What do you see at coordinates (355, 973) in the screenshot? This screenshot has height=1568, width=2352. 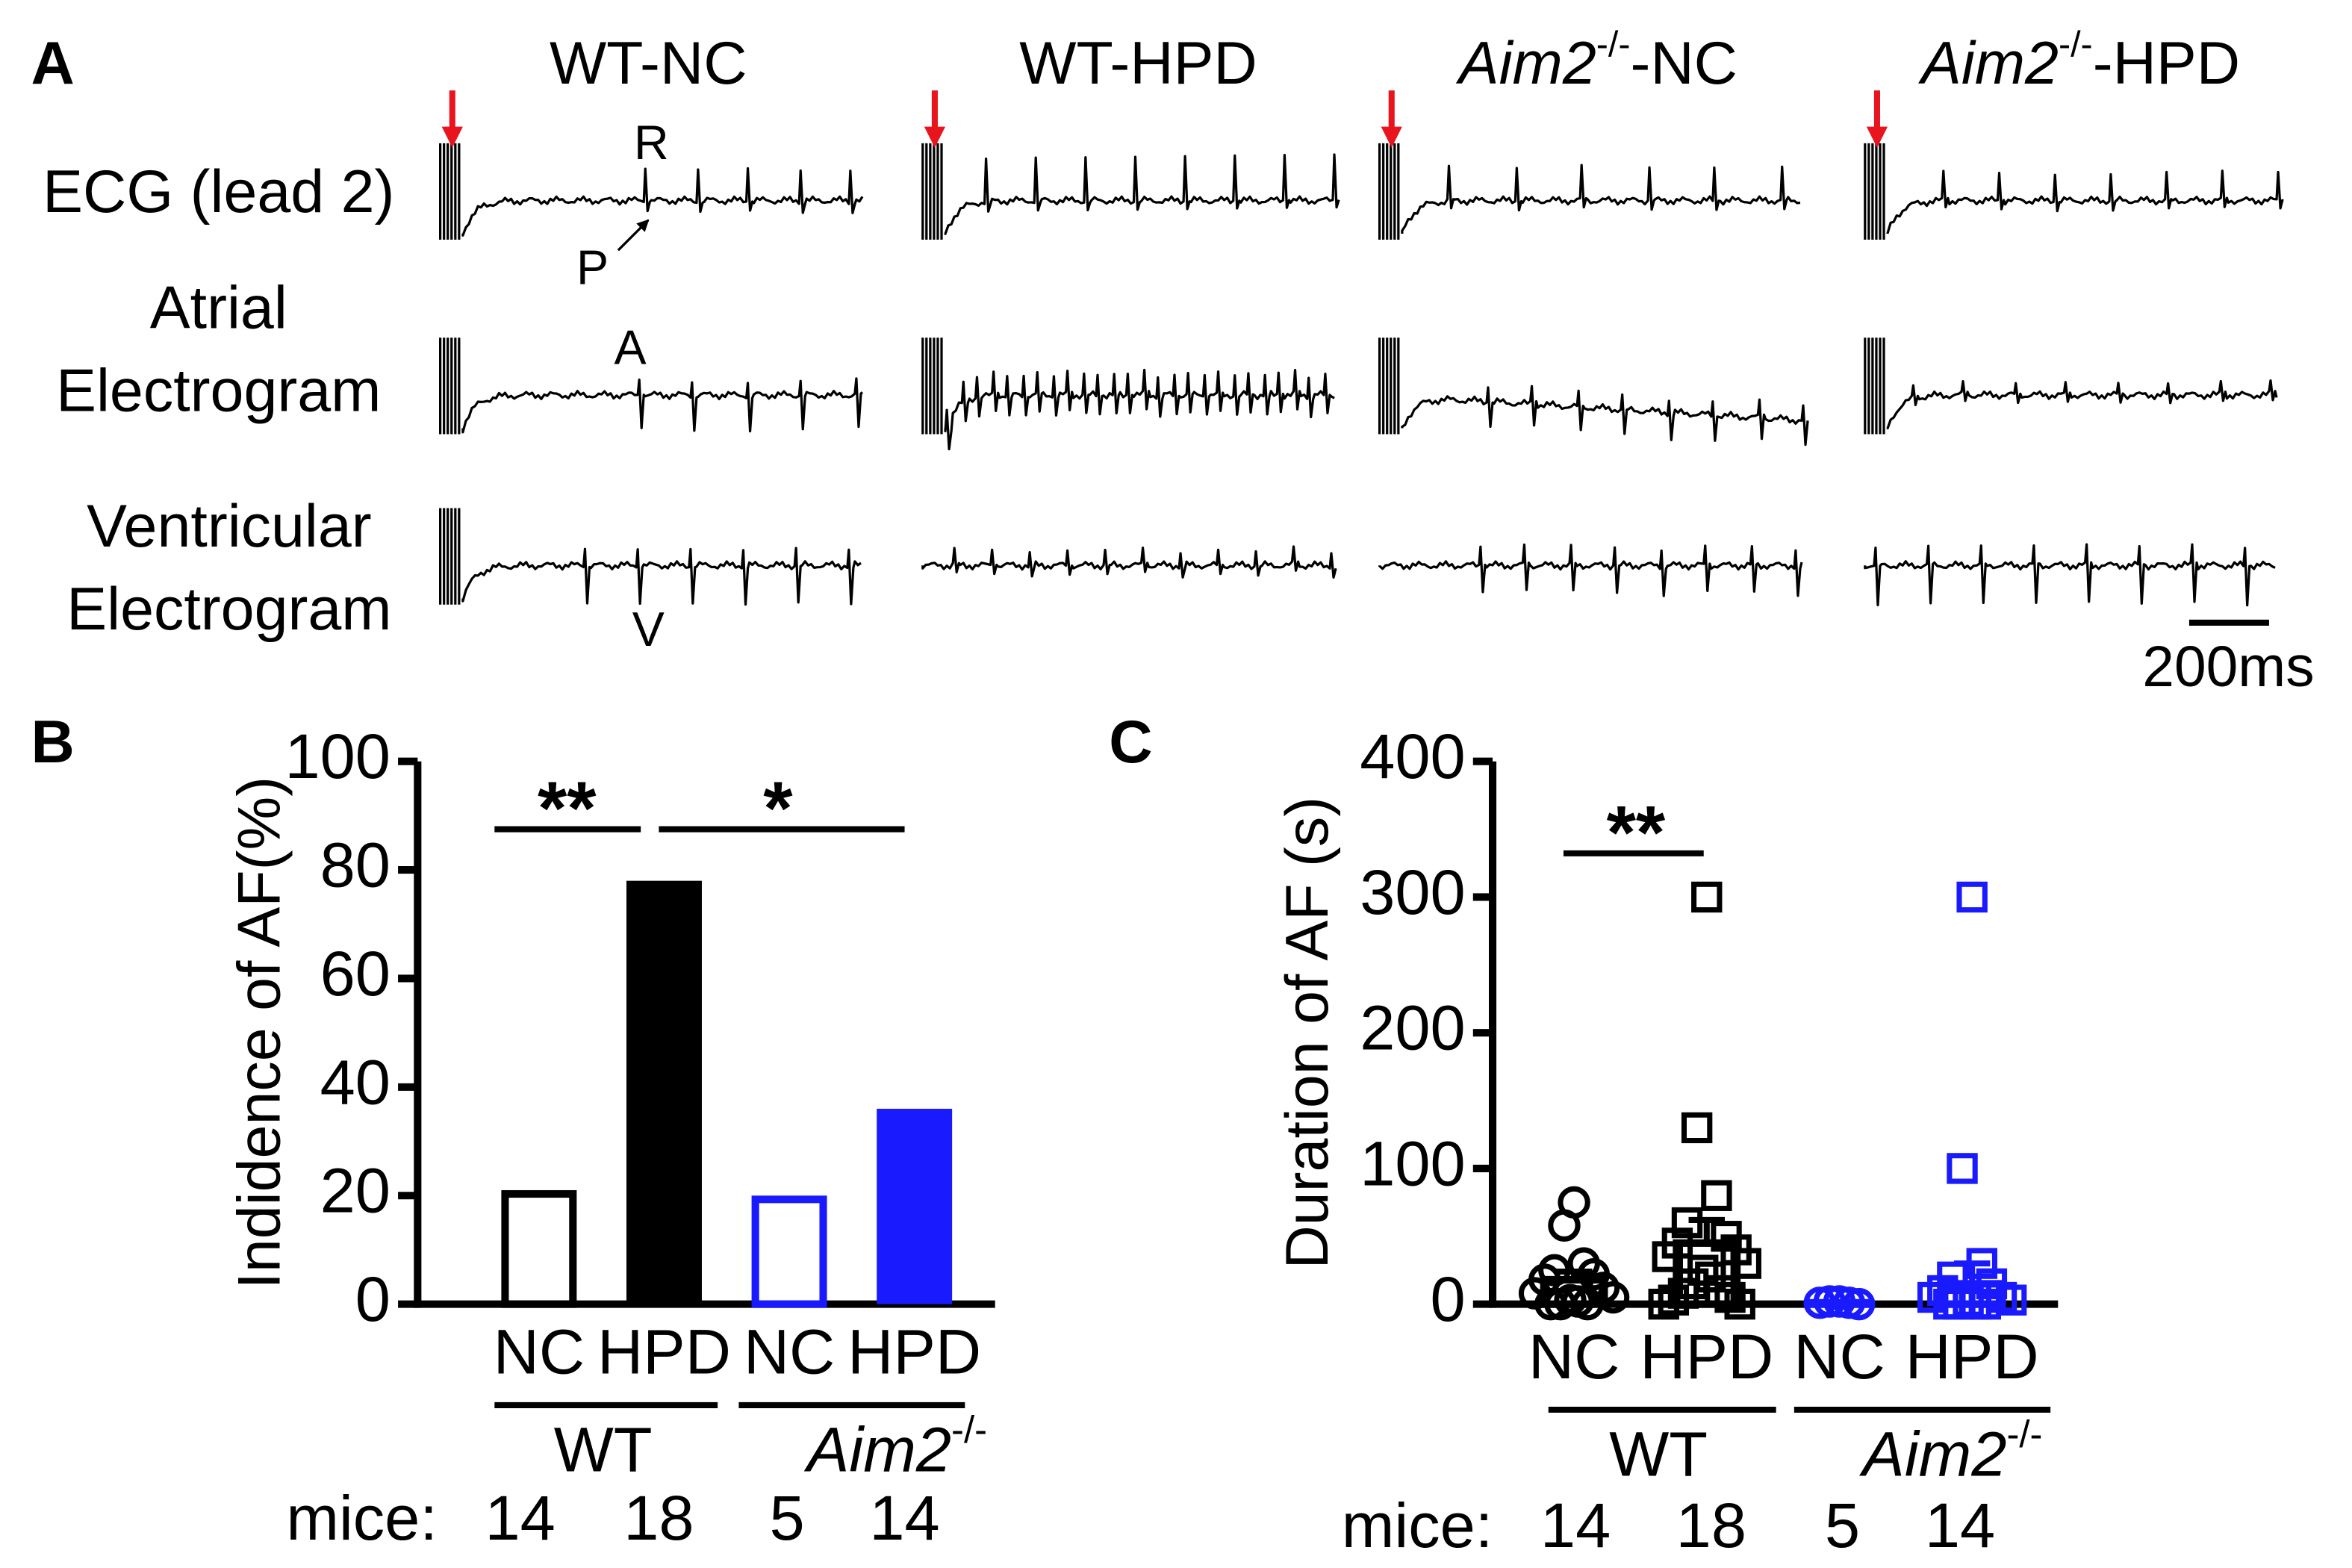 I see `y-tick-label: 60` at bounding box center [355, 973].